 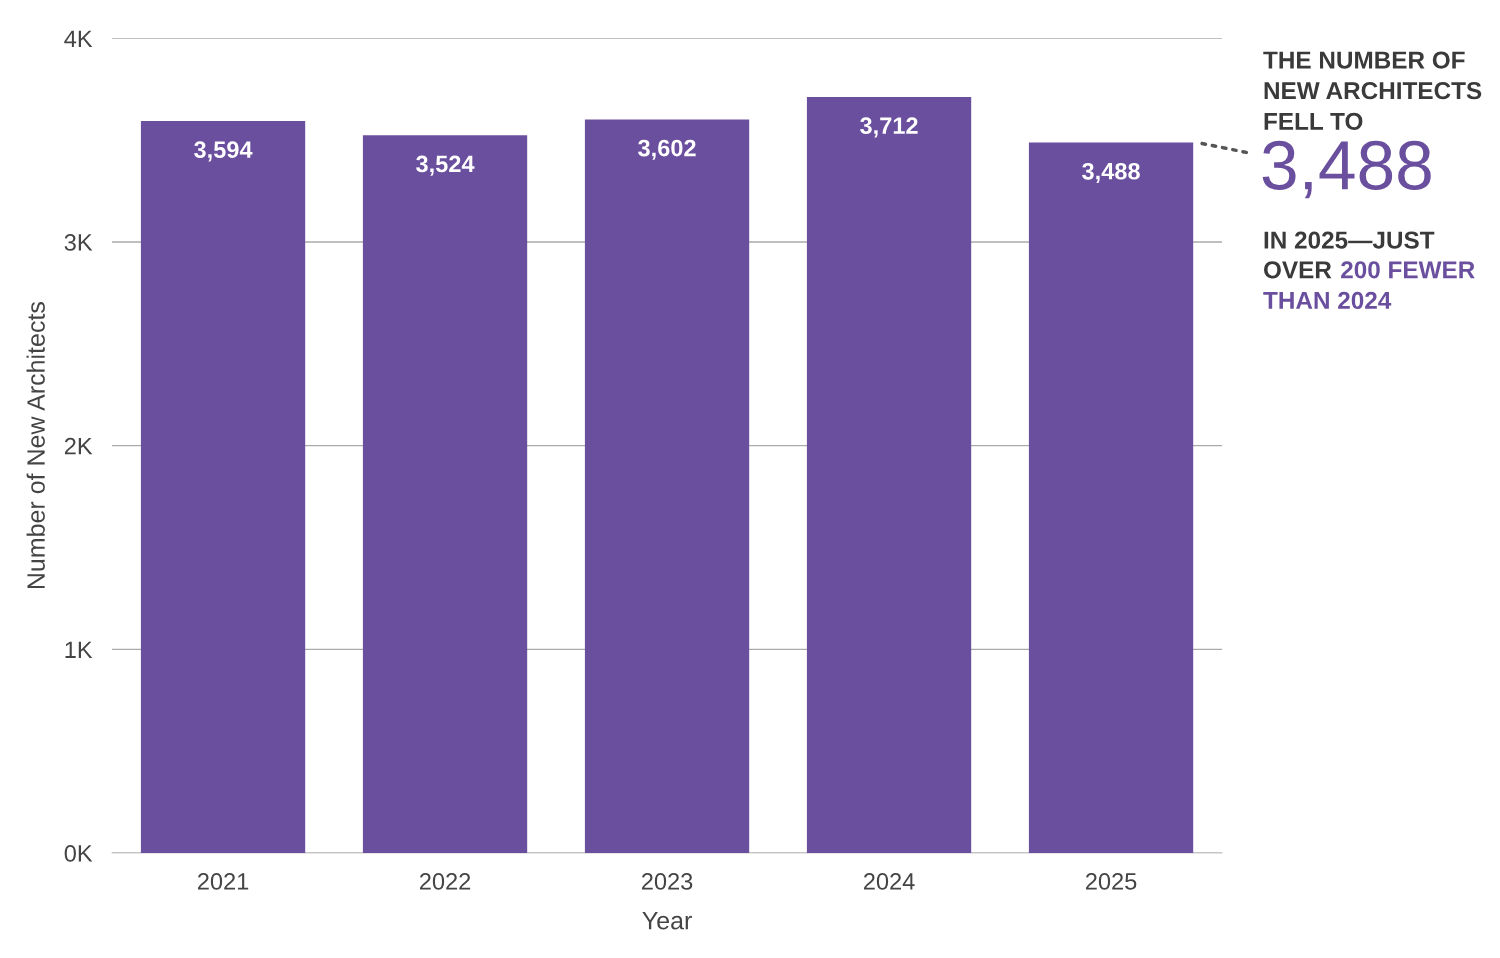 I want to click on y-tick-label: 3K, so click(x=78, y=242).